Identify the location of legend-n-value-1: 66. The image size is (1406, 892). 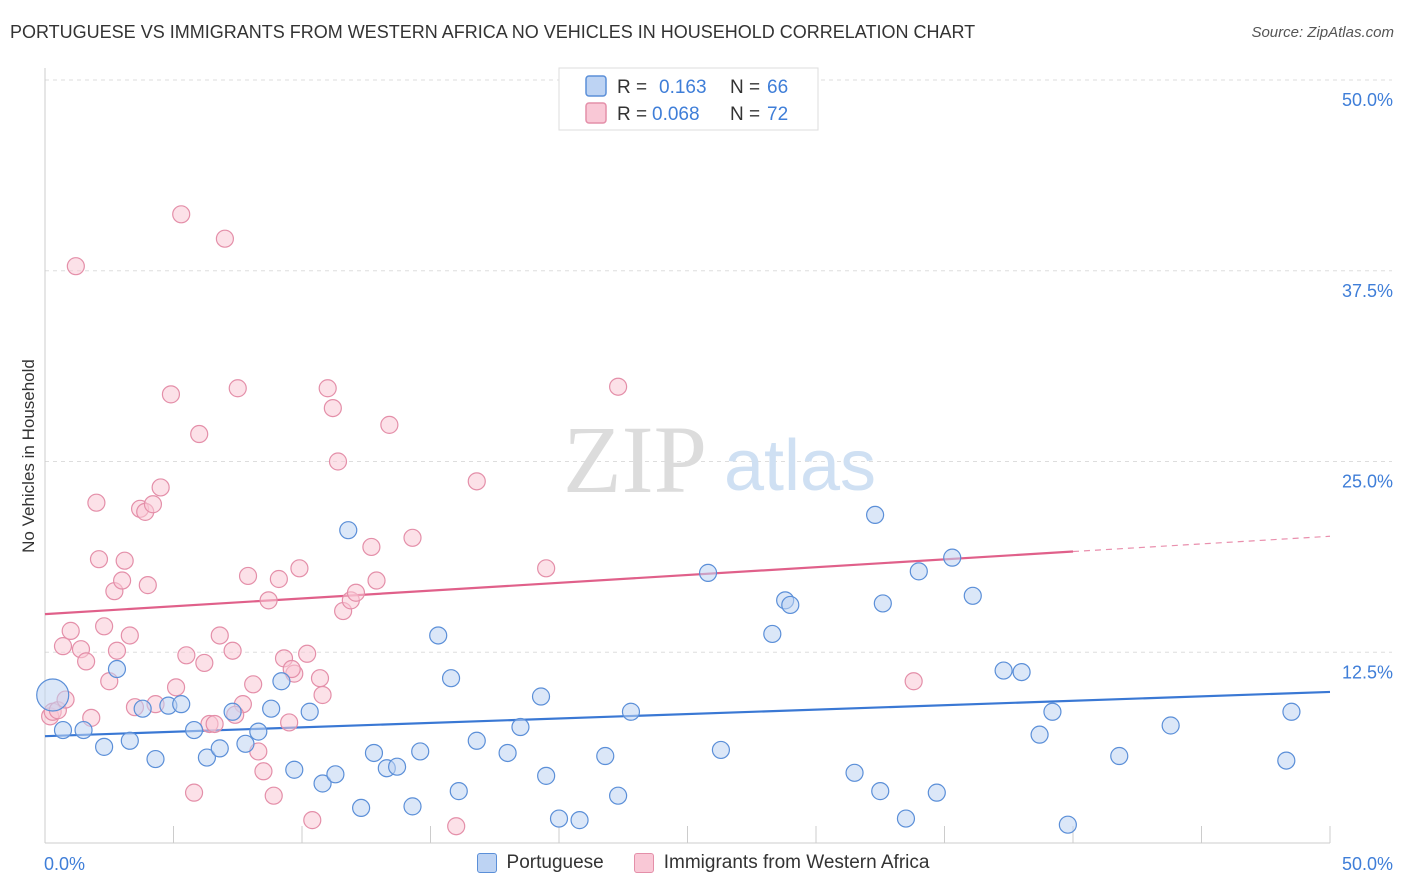
(777, 87).